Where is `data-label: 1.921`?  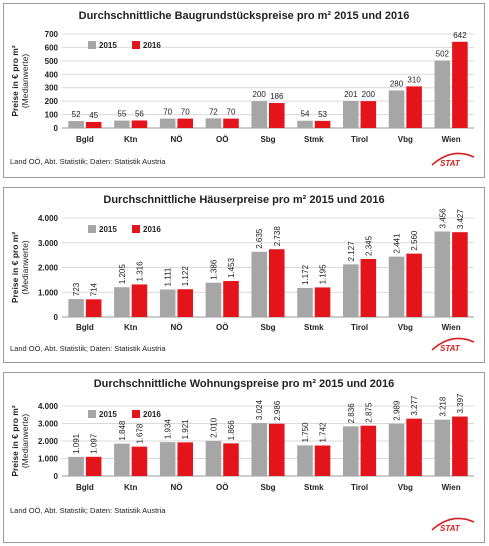
data-label: 1.921 is located at coordinates (185, 429).